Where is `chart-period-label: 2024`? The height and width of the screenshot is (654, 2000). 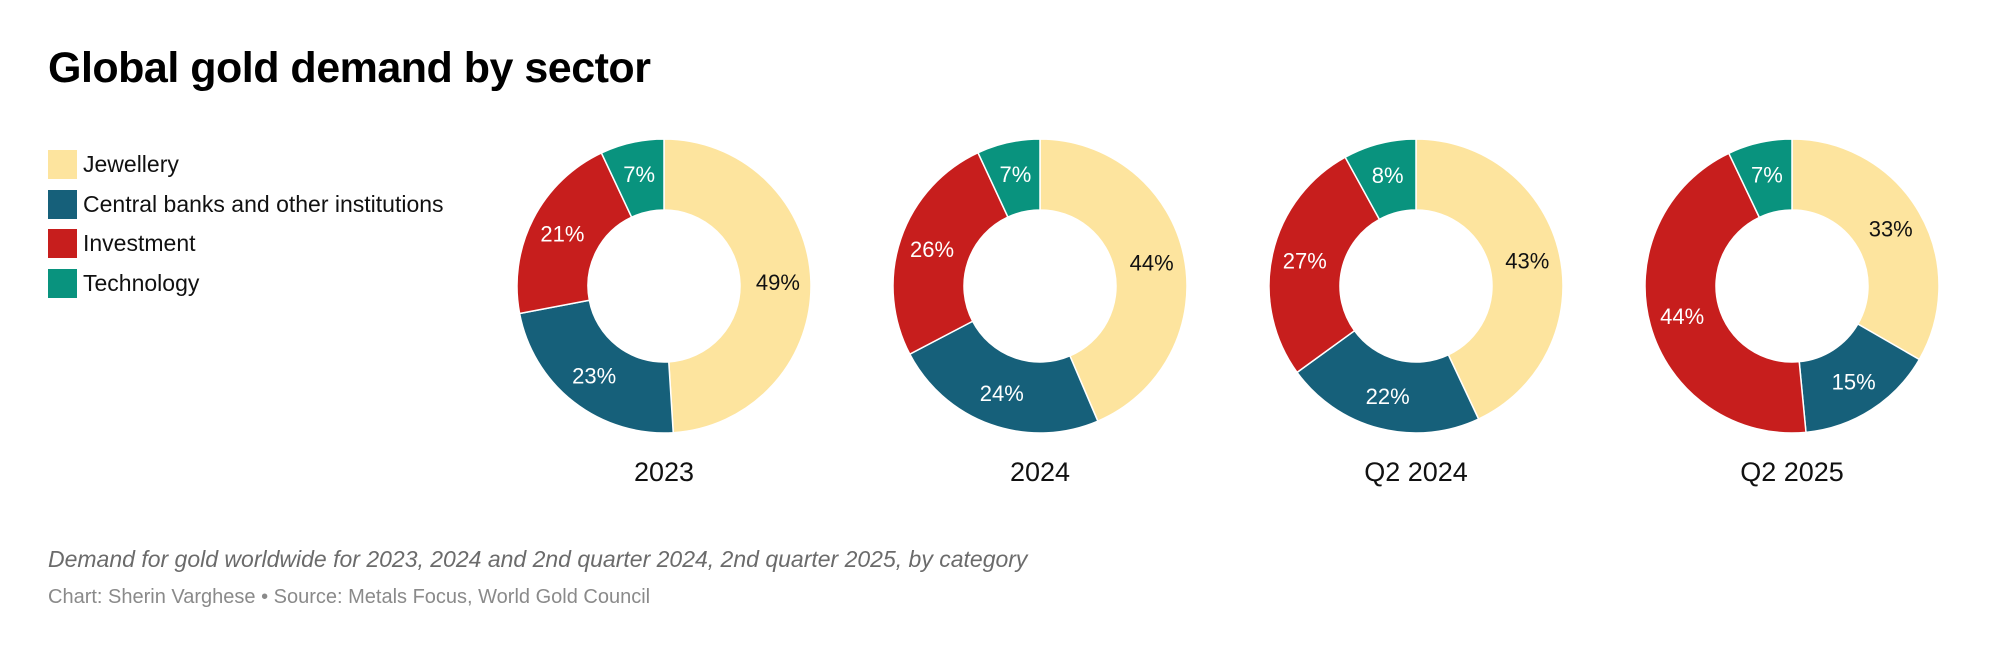 chart-period-label: 2024 is located at coordinates (1040, 472).